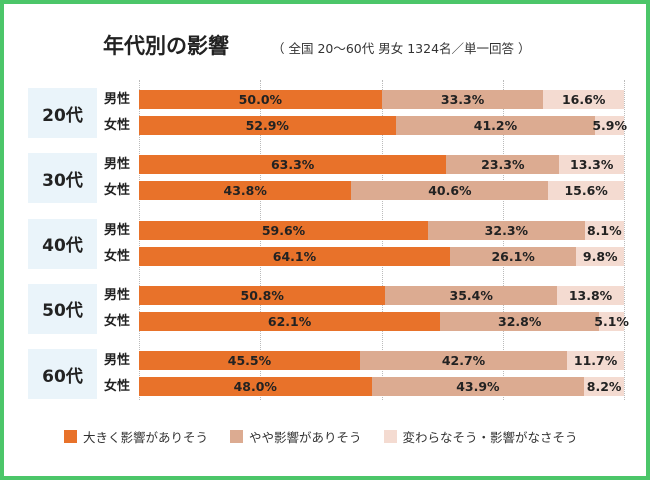  I want to click on data-label: 5.1%, so click(611, 321).